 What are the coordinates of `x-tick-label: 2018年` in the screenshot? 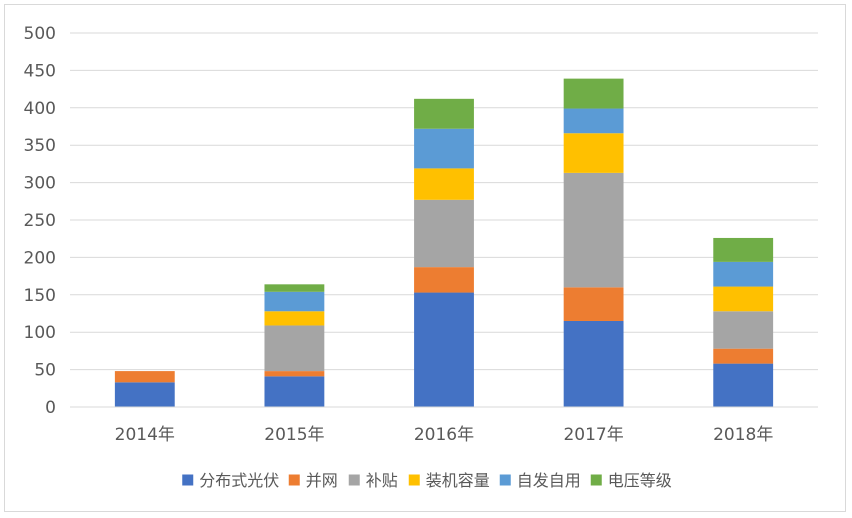 It's located at (743, 435).